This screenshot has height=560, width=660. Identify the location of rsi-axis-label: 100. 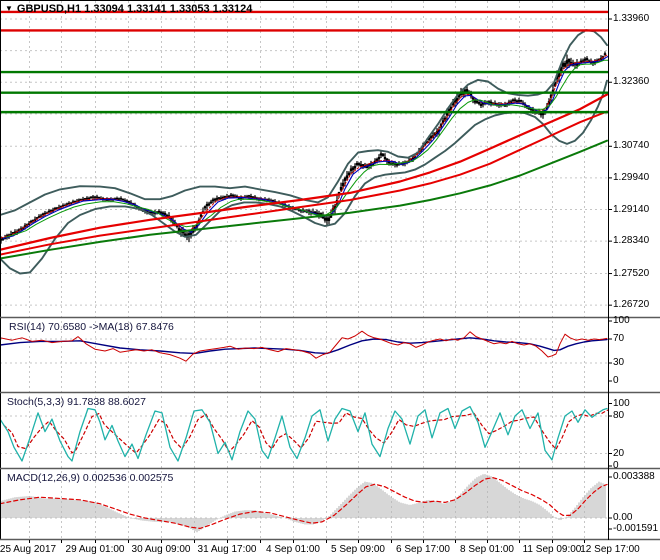
(621, 320).